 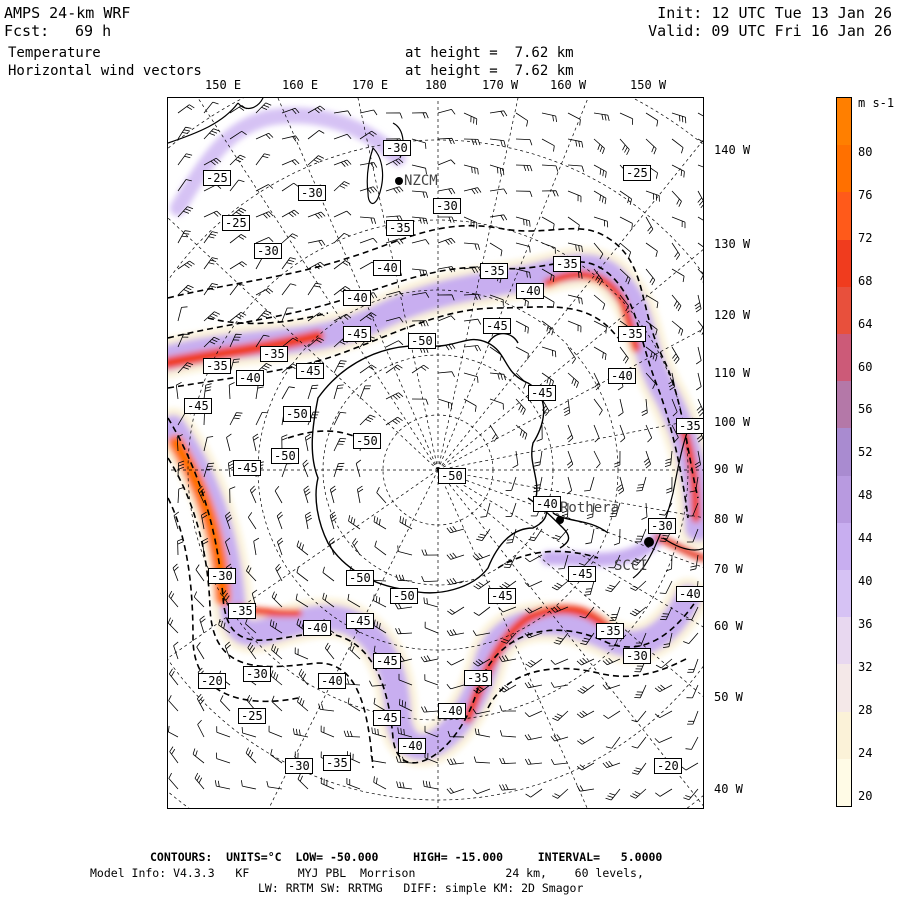 What do you see at coordinates (732, 150) in the screenshot?
I see `lon-label: 140 W` at bounding box center [732, 150].